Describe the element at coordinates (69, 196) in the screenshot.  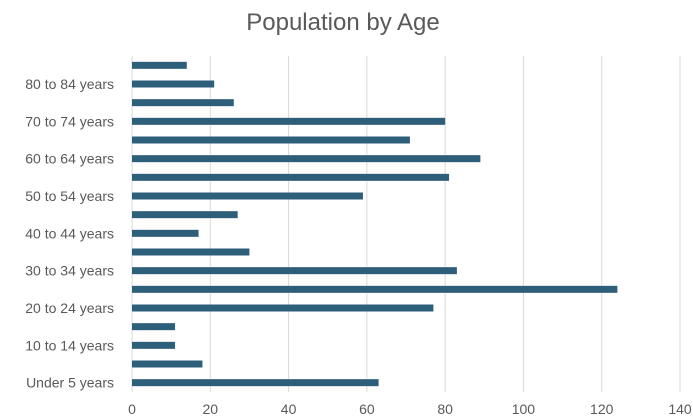
I see `category-label: 50 to 54 years` at that location.